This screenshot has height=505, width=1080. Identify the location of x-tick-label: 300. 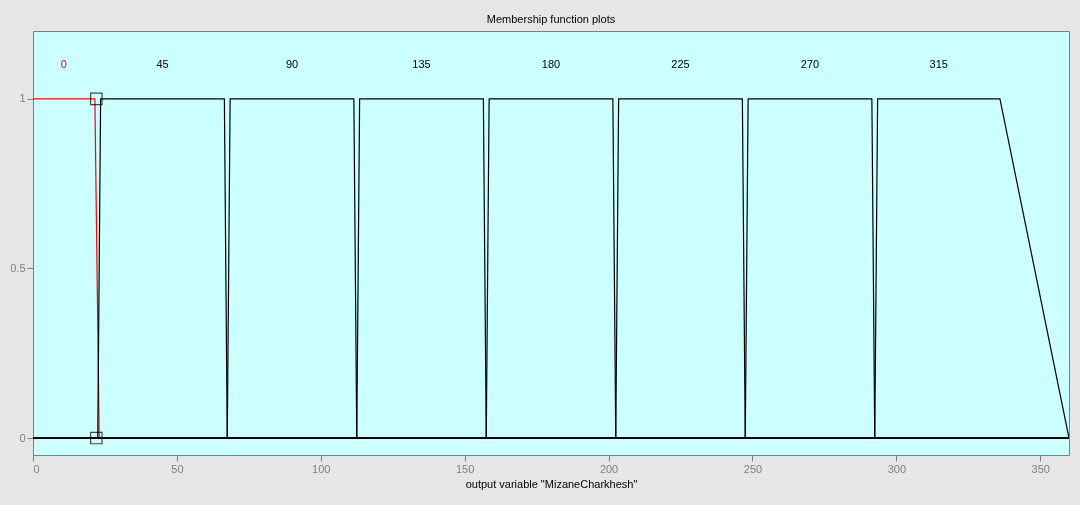
(897, 468).